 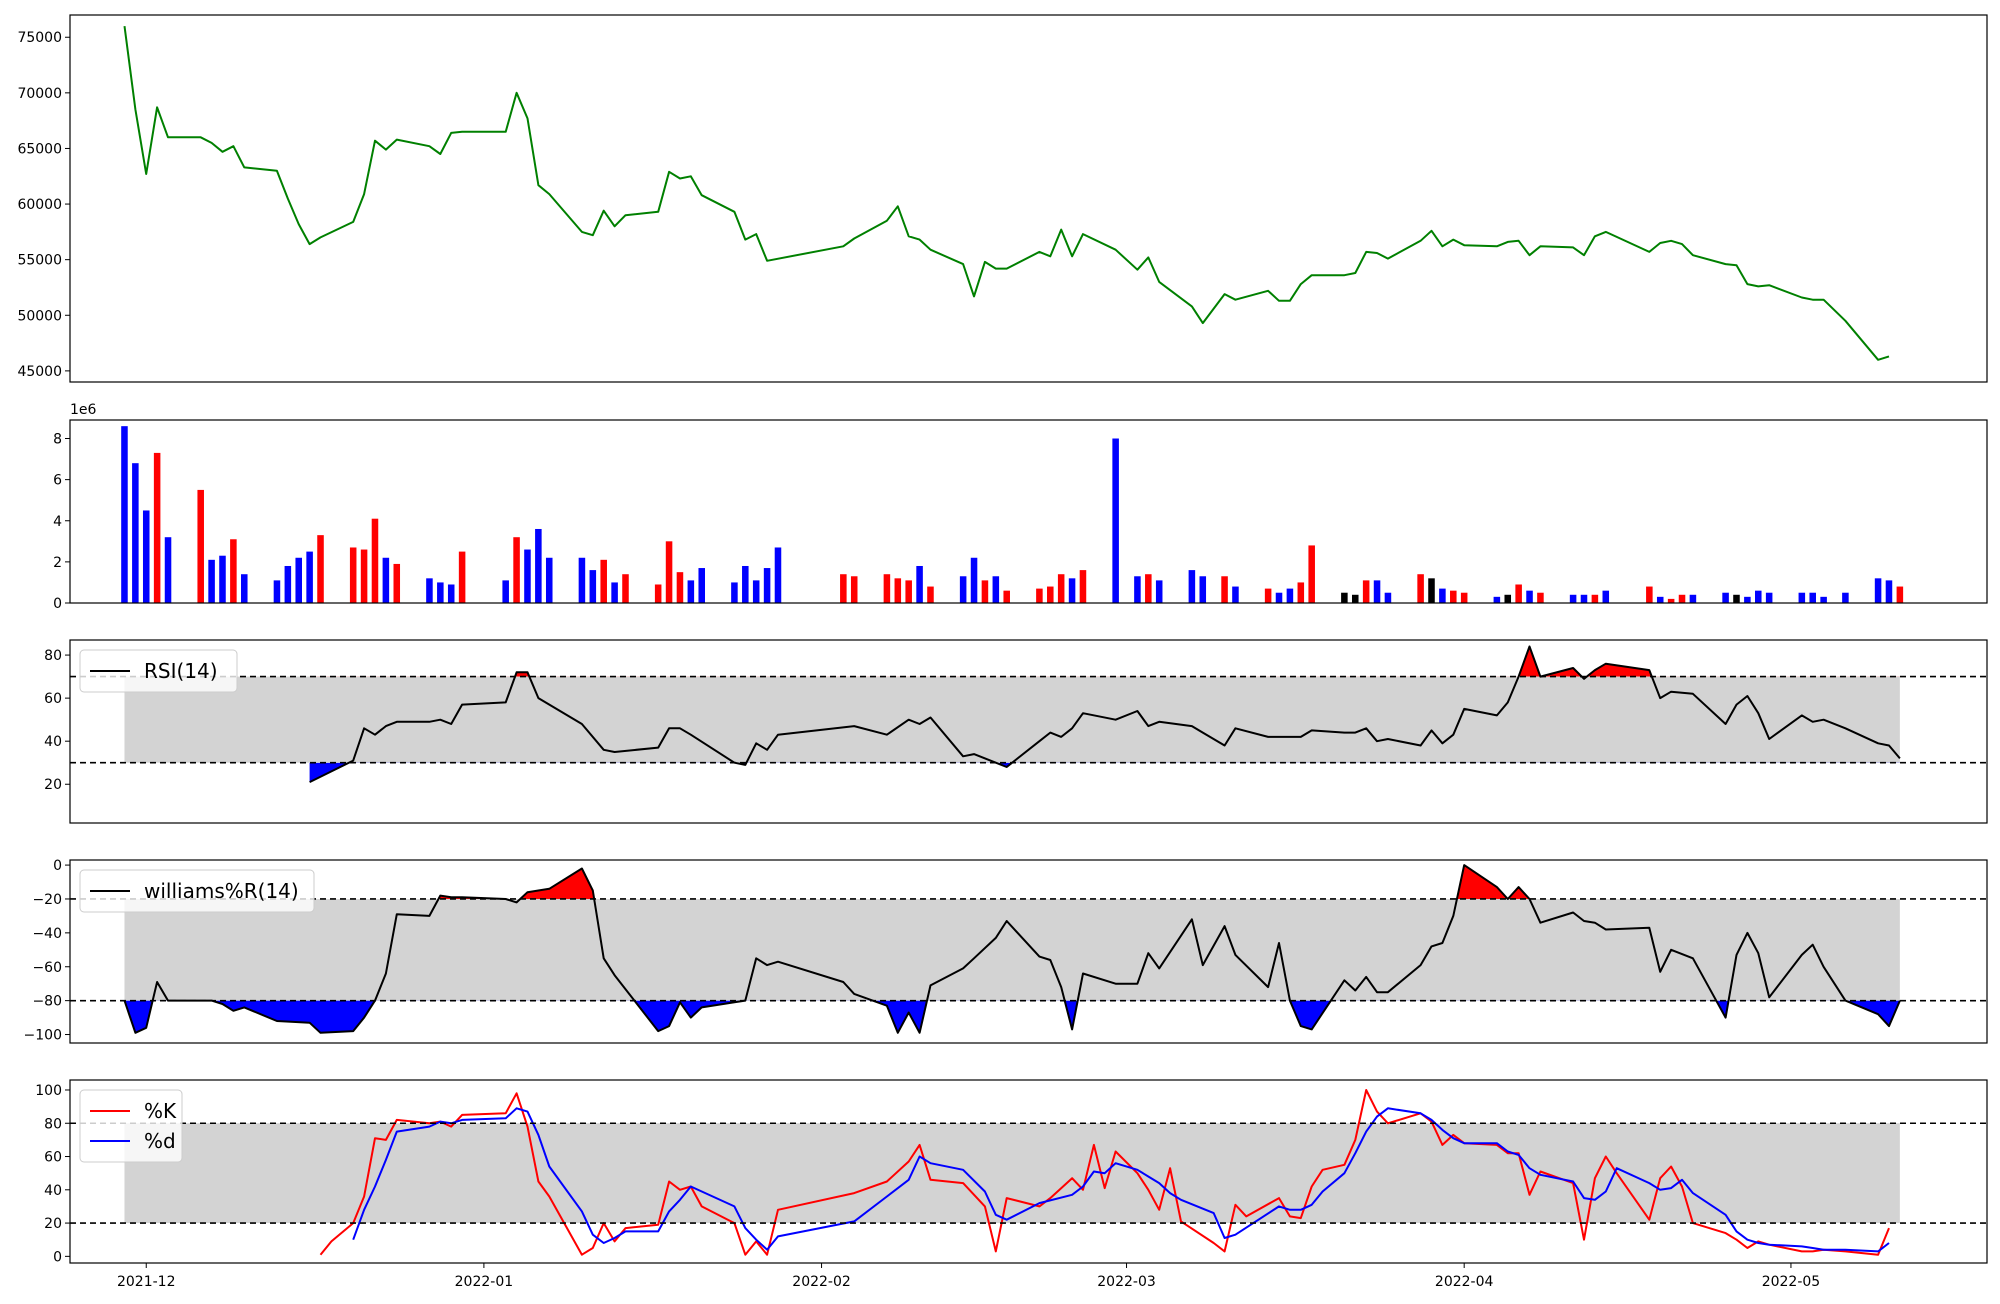 I want to click on stoch-k-line, so click(x=1104, y=1172).